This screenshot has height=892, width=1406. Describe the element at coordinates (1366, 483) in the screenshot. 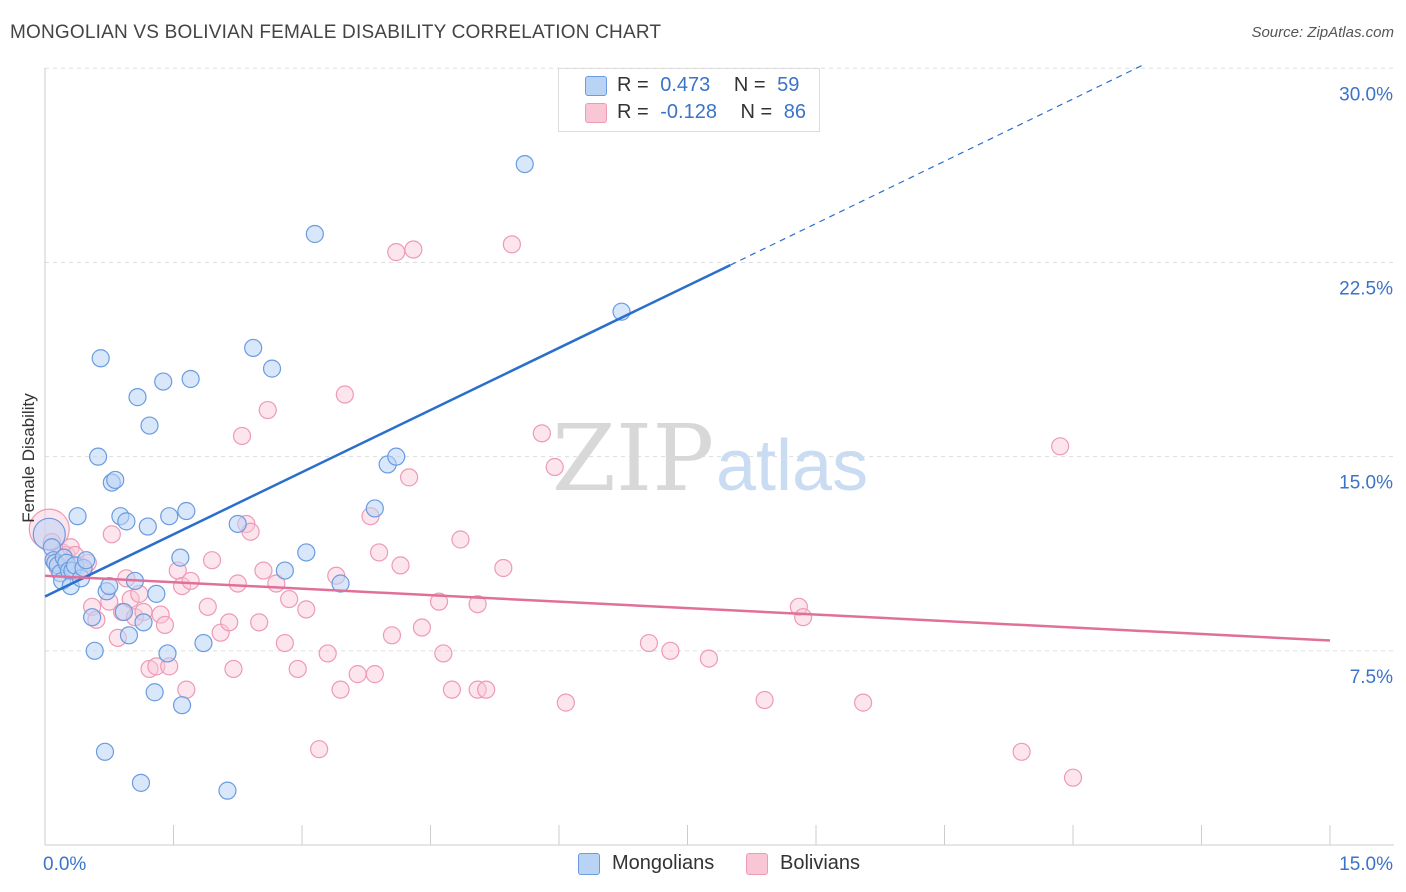

I see `y-tick-label: 15.0%` at that location.